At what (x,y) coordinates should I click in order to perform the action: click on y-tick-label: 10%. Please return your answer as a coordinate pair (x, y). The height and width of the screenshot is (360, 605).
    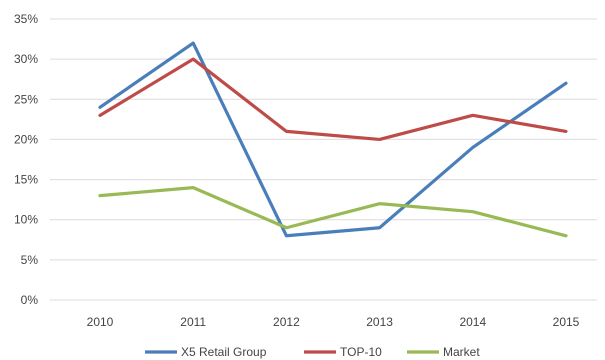
    Looking at the image, I should click on (26, 220).